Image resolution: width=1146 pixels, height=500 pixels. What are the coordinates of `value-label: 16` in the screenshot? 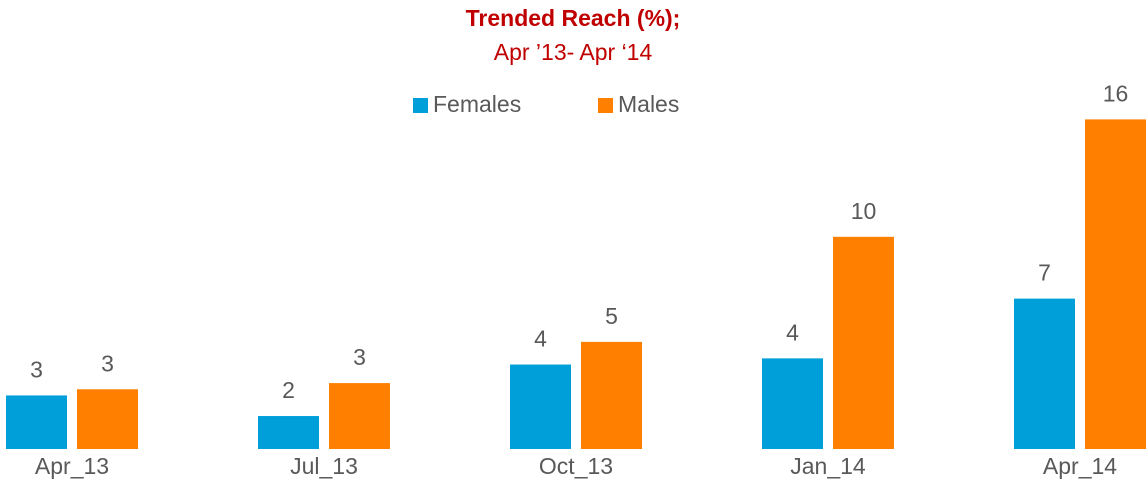 It's located at (1116, 93).